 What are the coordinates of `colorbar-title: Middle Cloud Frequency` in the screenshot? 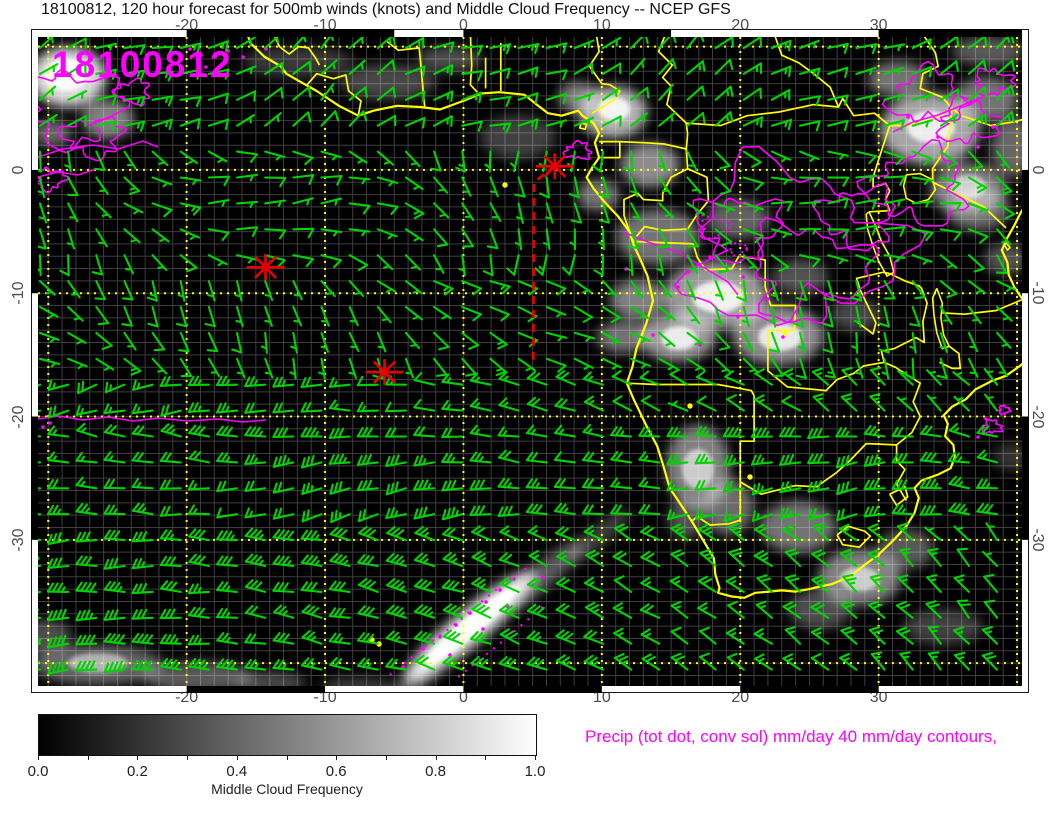 It's located at (287, 789).